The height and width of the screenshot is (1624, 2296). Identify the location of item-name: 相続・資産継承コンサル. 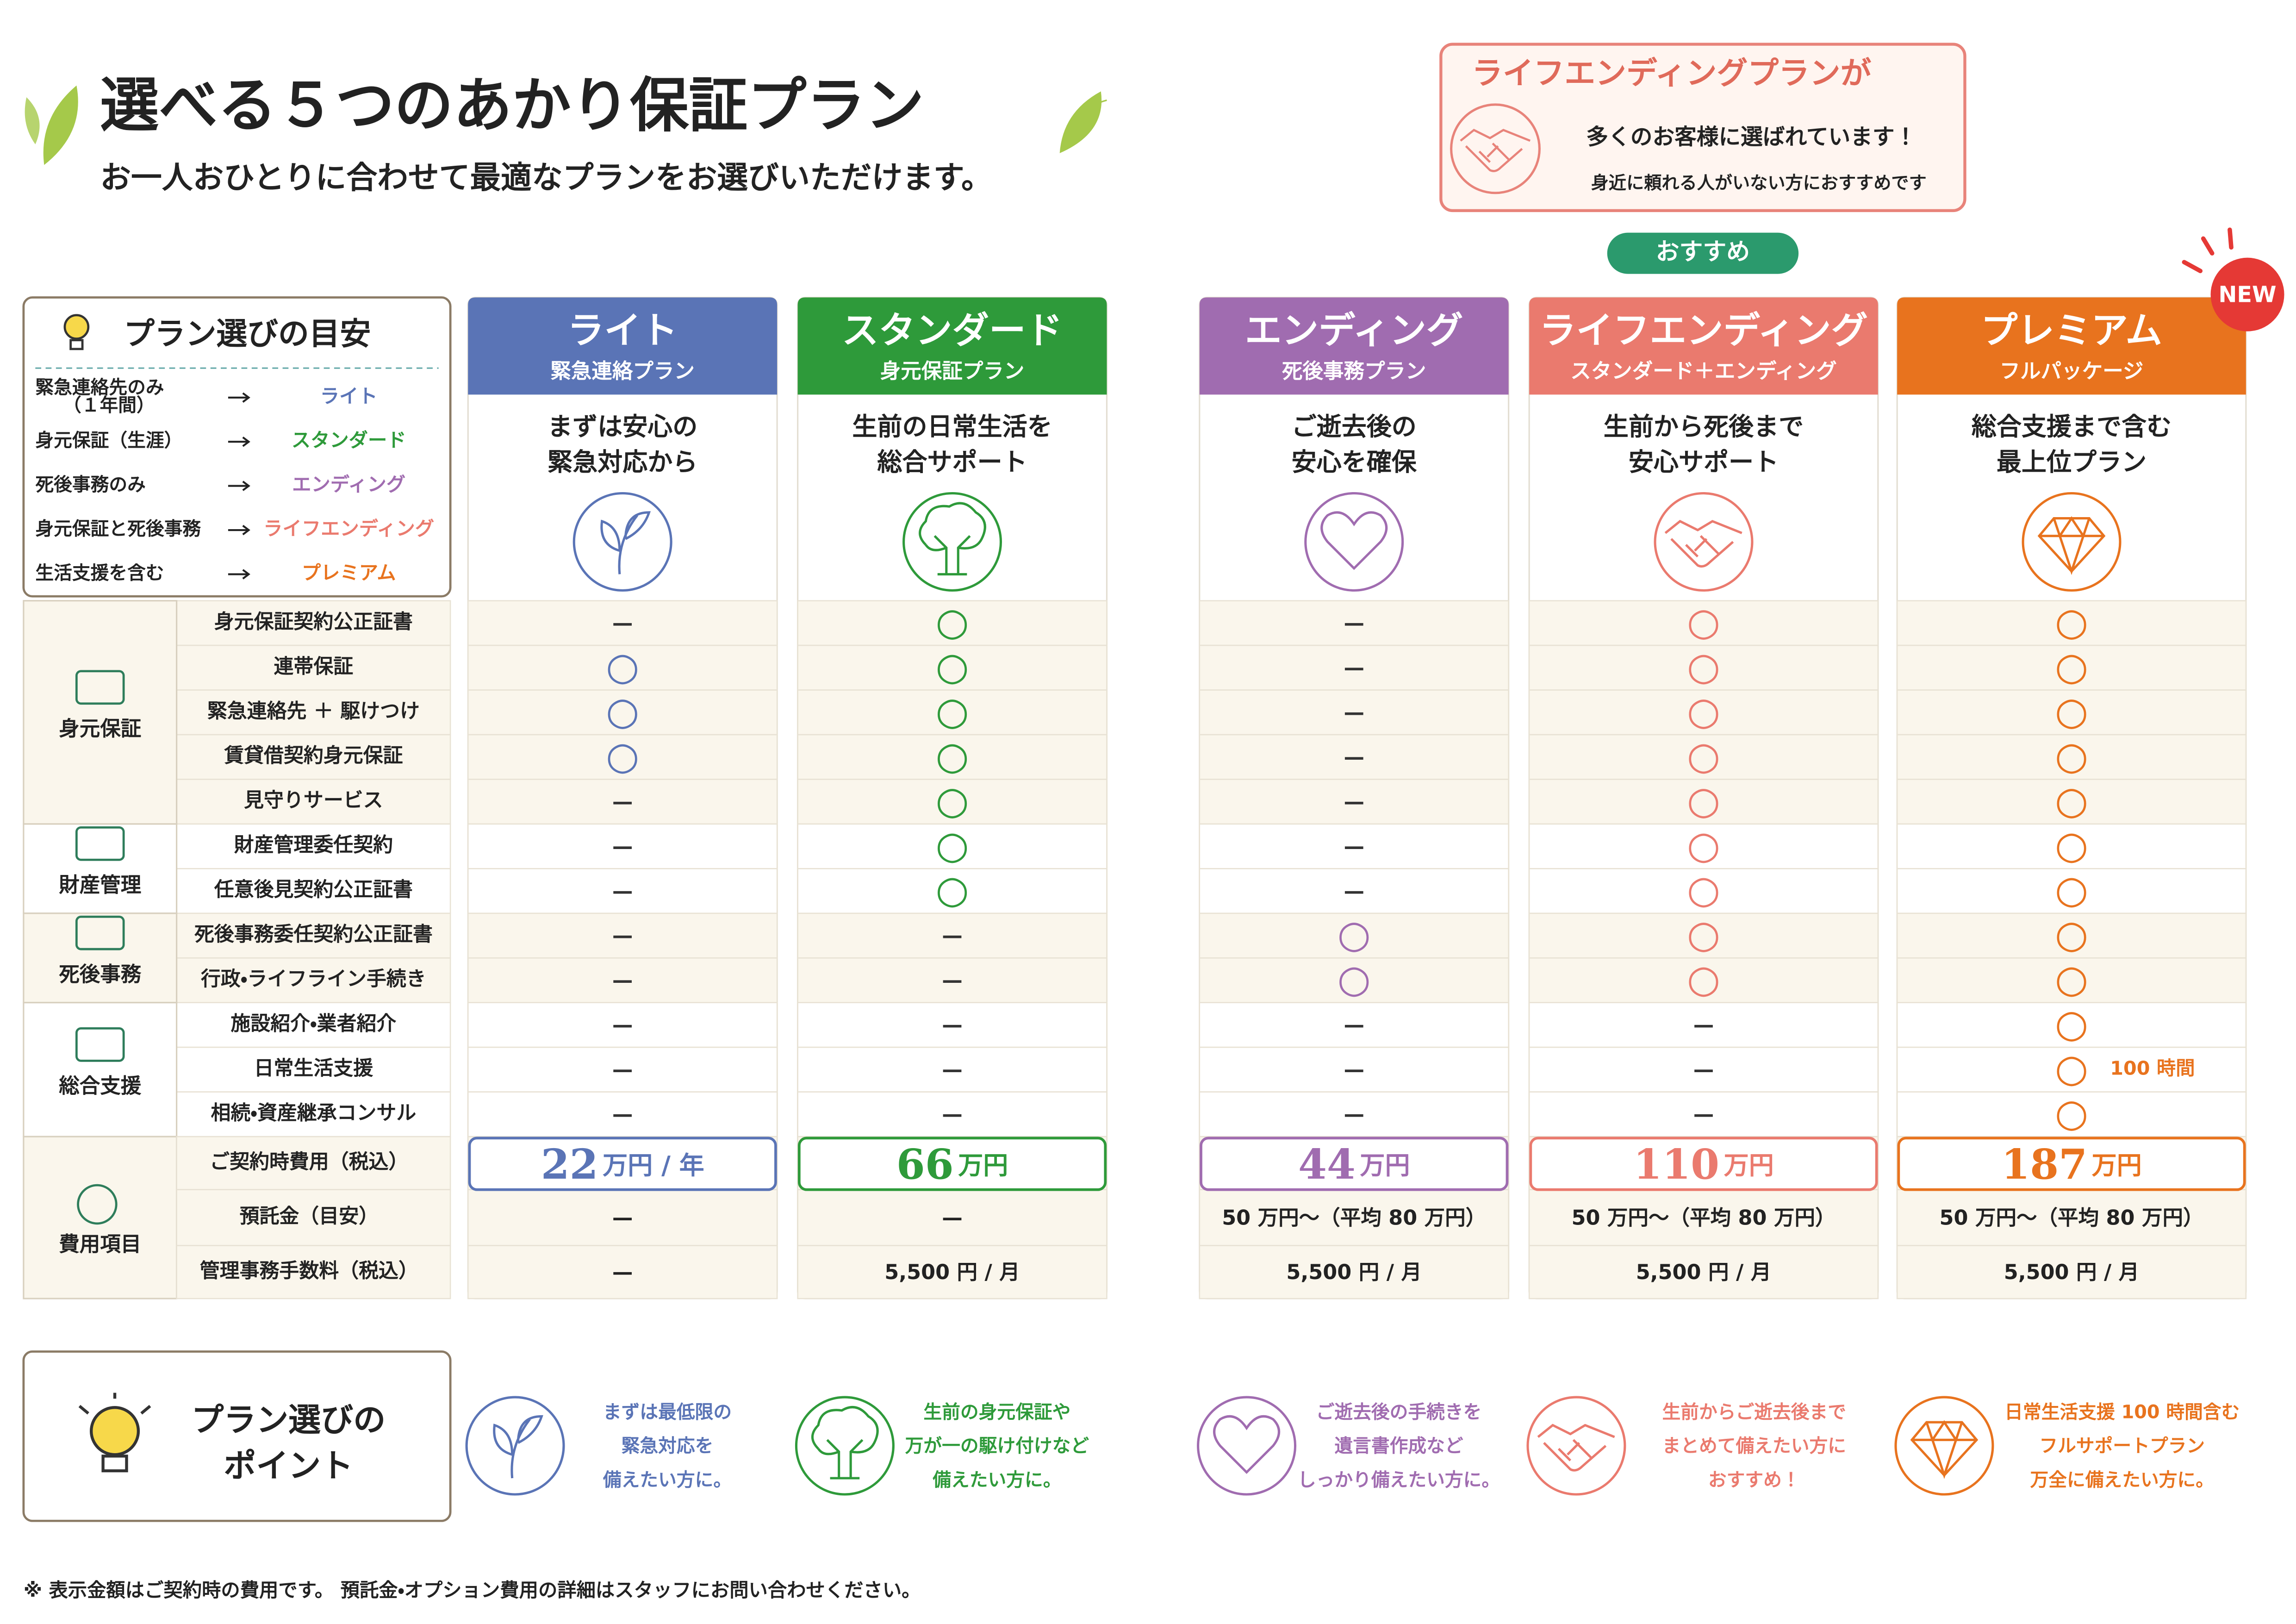
(313, 1112).